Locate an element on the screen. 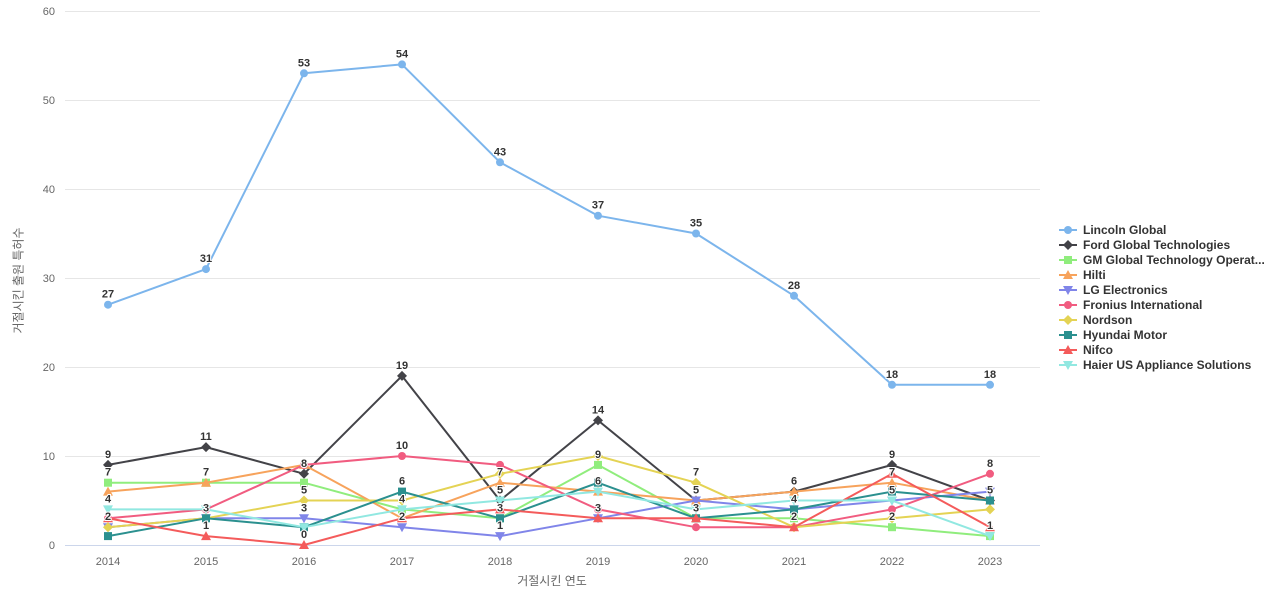 The width and height of the screenshot is (1280, 600). series-nordson is located at coordinates (549, 492).